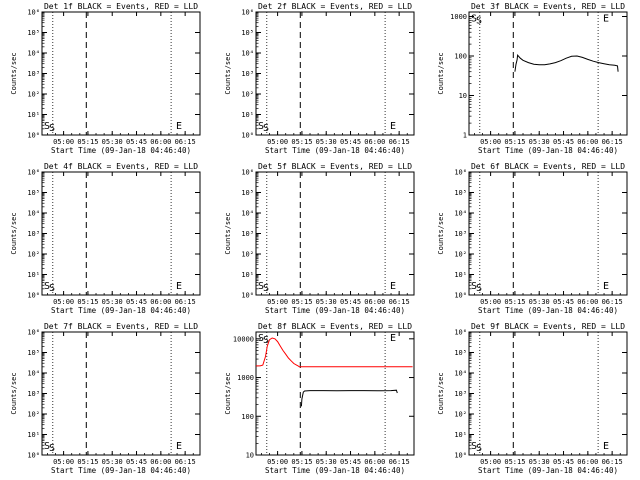 This screenshot has height=480, width=640. What do you see at coordinates (335, 166) in the screenshot?
I see `panel-title: Det 5f BLACK = Events, RED = LLD` at bounding box center [335, 166].